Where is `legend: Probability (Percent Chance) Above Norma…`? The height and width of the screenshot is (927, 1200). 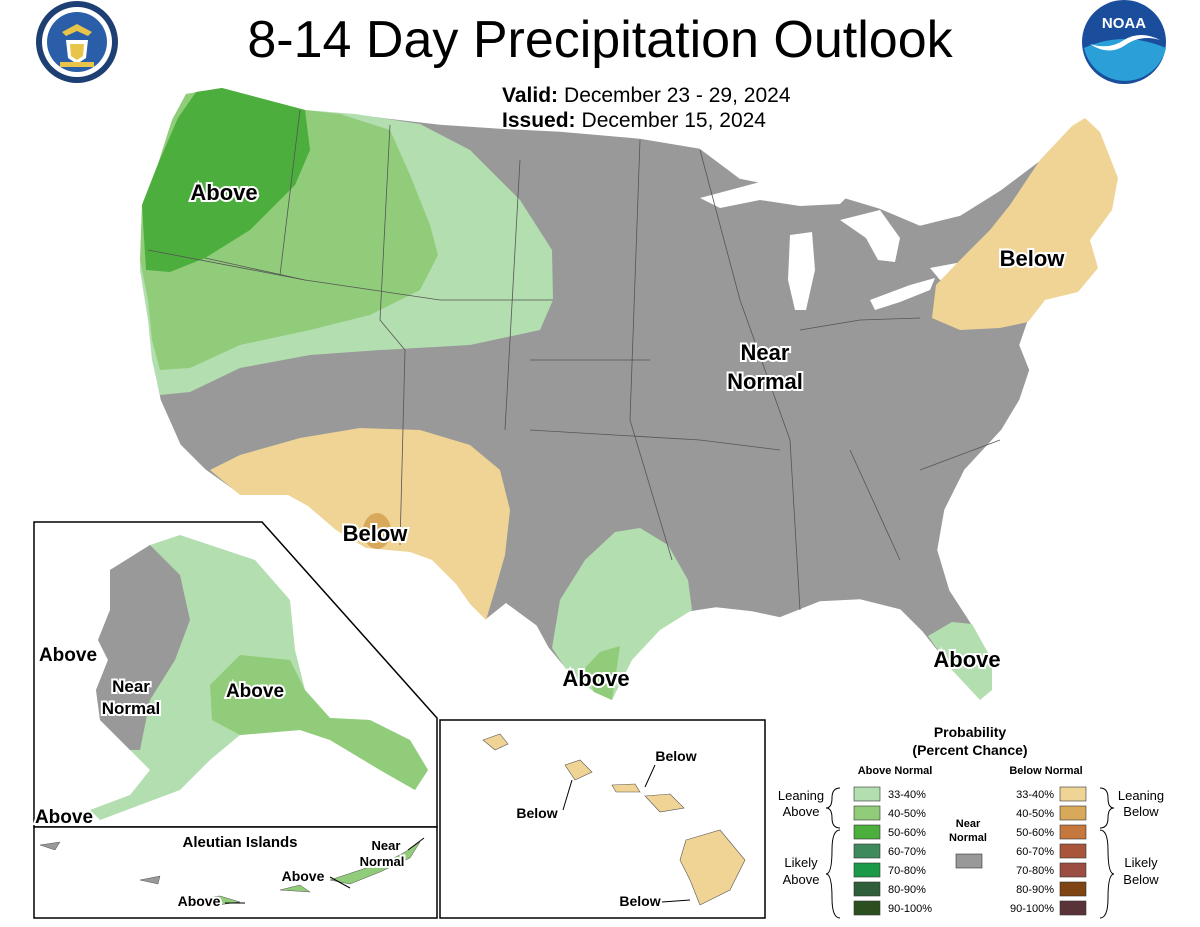 legend: Probability (Percent Chance) Above Norma… is located at coordinates (971, 821).